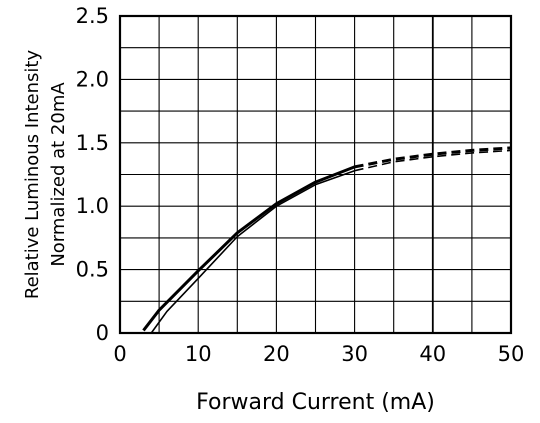 The image size is (540, 423). Describe the element at coordinates (92, 79) in the screenshot. I see `y-tick-label: 2.0` at that location.